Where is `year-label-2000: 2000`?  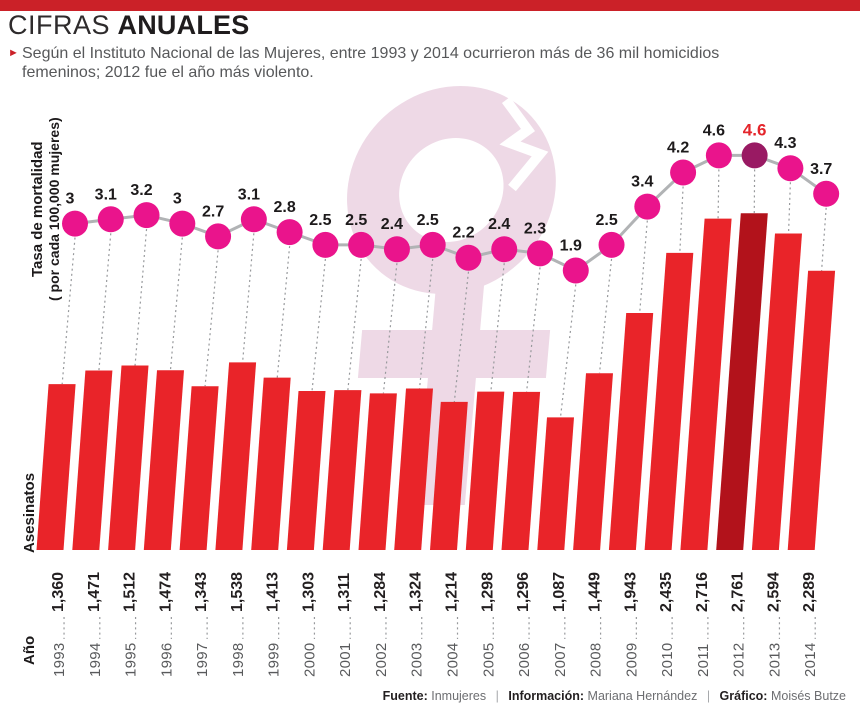
year-label-2000: 2000 is located at coordinates (309, 659).